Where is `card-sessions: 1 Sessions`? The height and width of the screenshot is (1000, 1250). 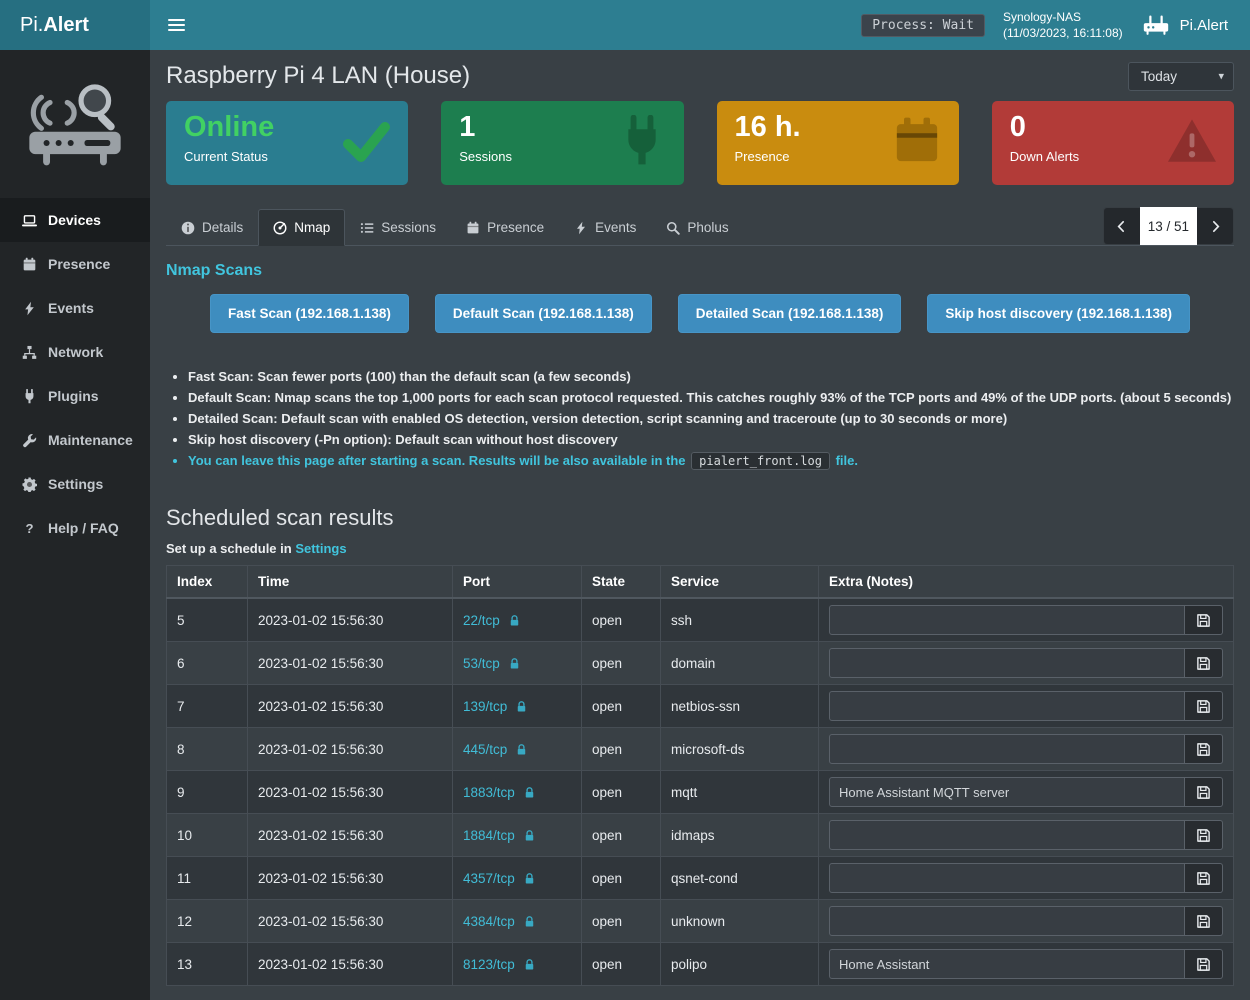 card-sessions: 1 Sessions is located at coordinates (562, 143).